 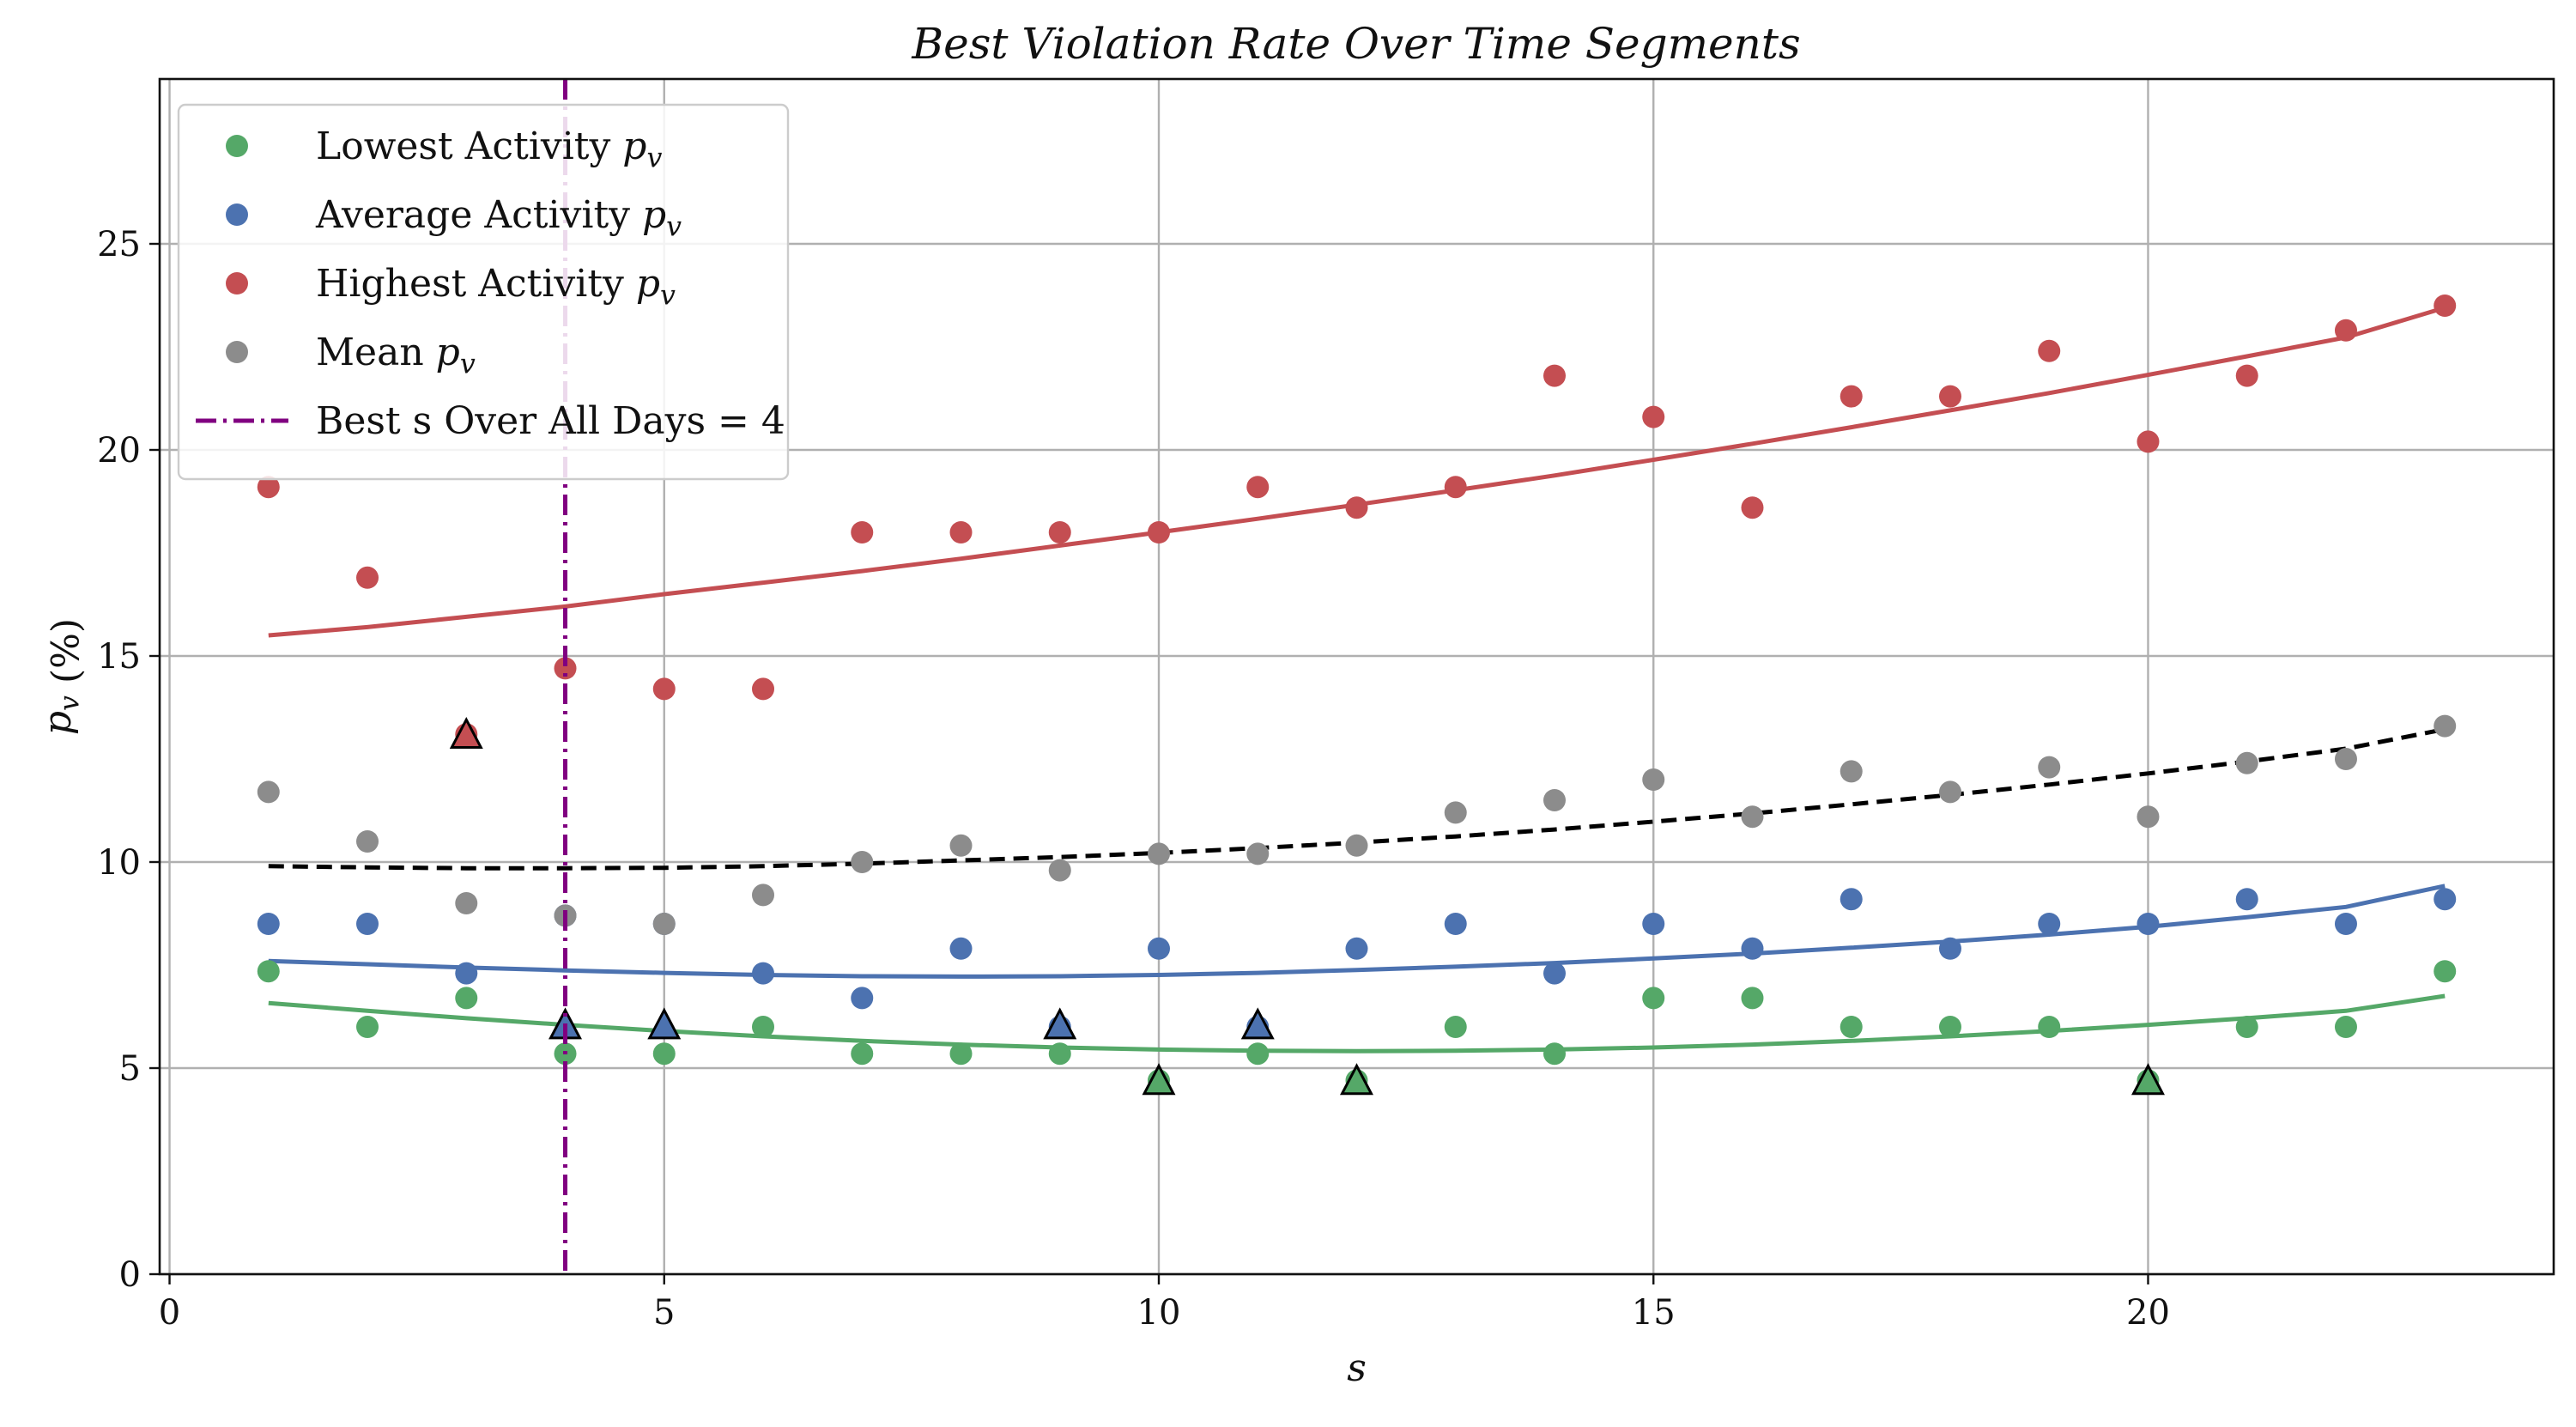 What do you see at coordinates (119, 451) in the screenshot?
I see `y-tick-label: 20` at bounding box center [119, 451].